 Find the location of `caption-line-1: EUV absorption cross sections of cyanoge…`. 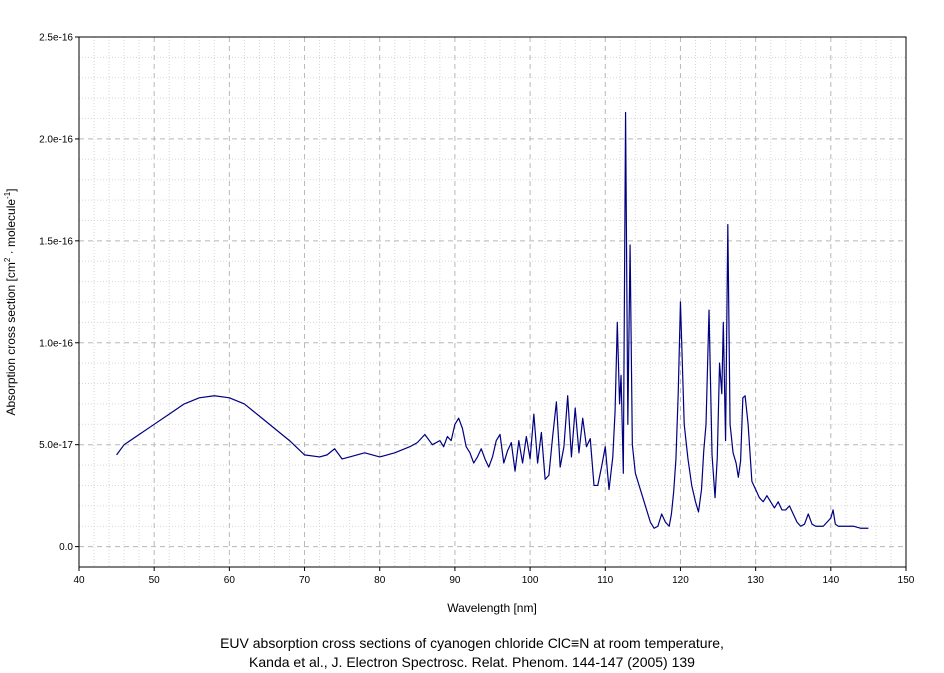

caption-line-1: EUV absorption cross sections of cyanoge… is located at coordinates (472, 643).